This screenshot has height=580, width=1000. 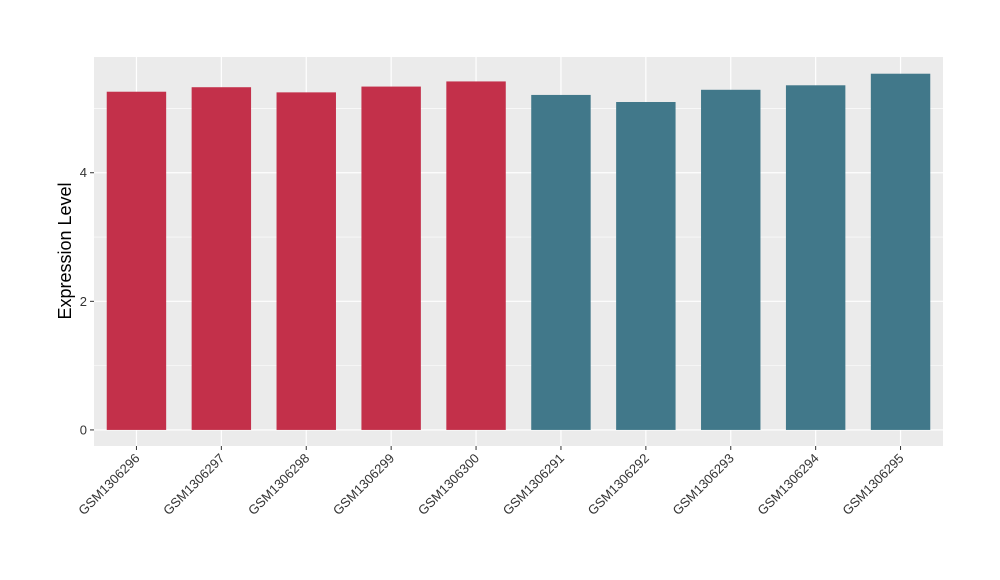 I want to click on x-tick-label: GSM1306299, so click(x=363, y=484).